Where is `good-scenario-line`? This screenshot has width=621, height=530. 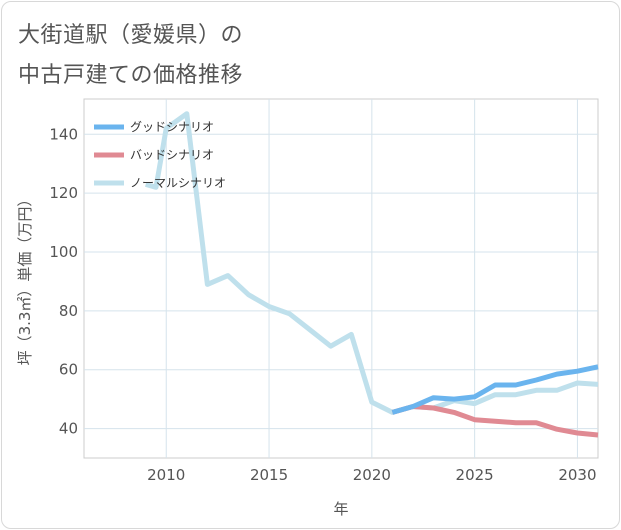 good-scenario-line is located at coordinates (495, 389).